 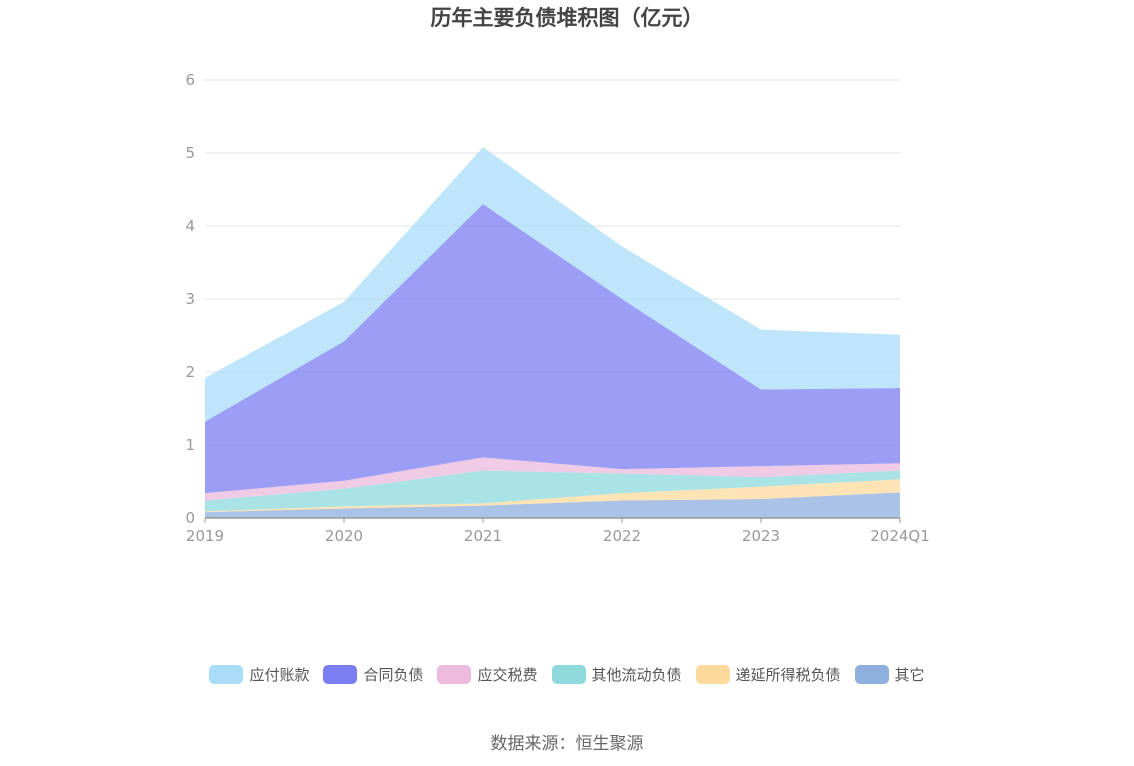 I want to click on area-series: 其他流动负债, so click(x=552, y=491).